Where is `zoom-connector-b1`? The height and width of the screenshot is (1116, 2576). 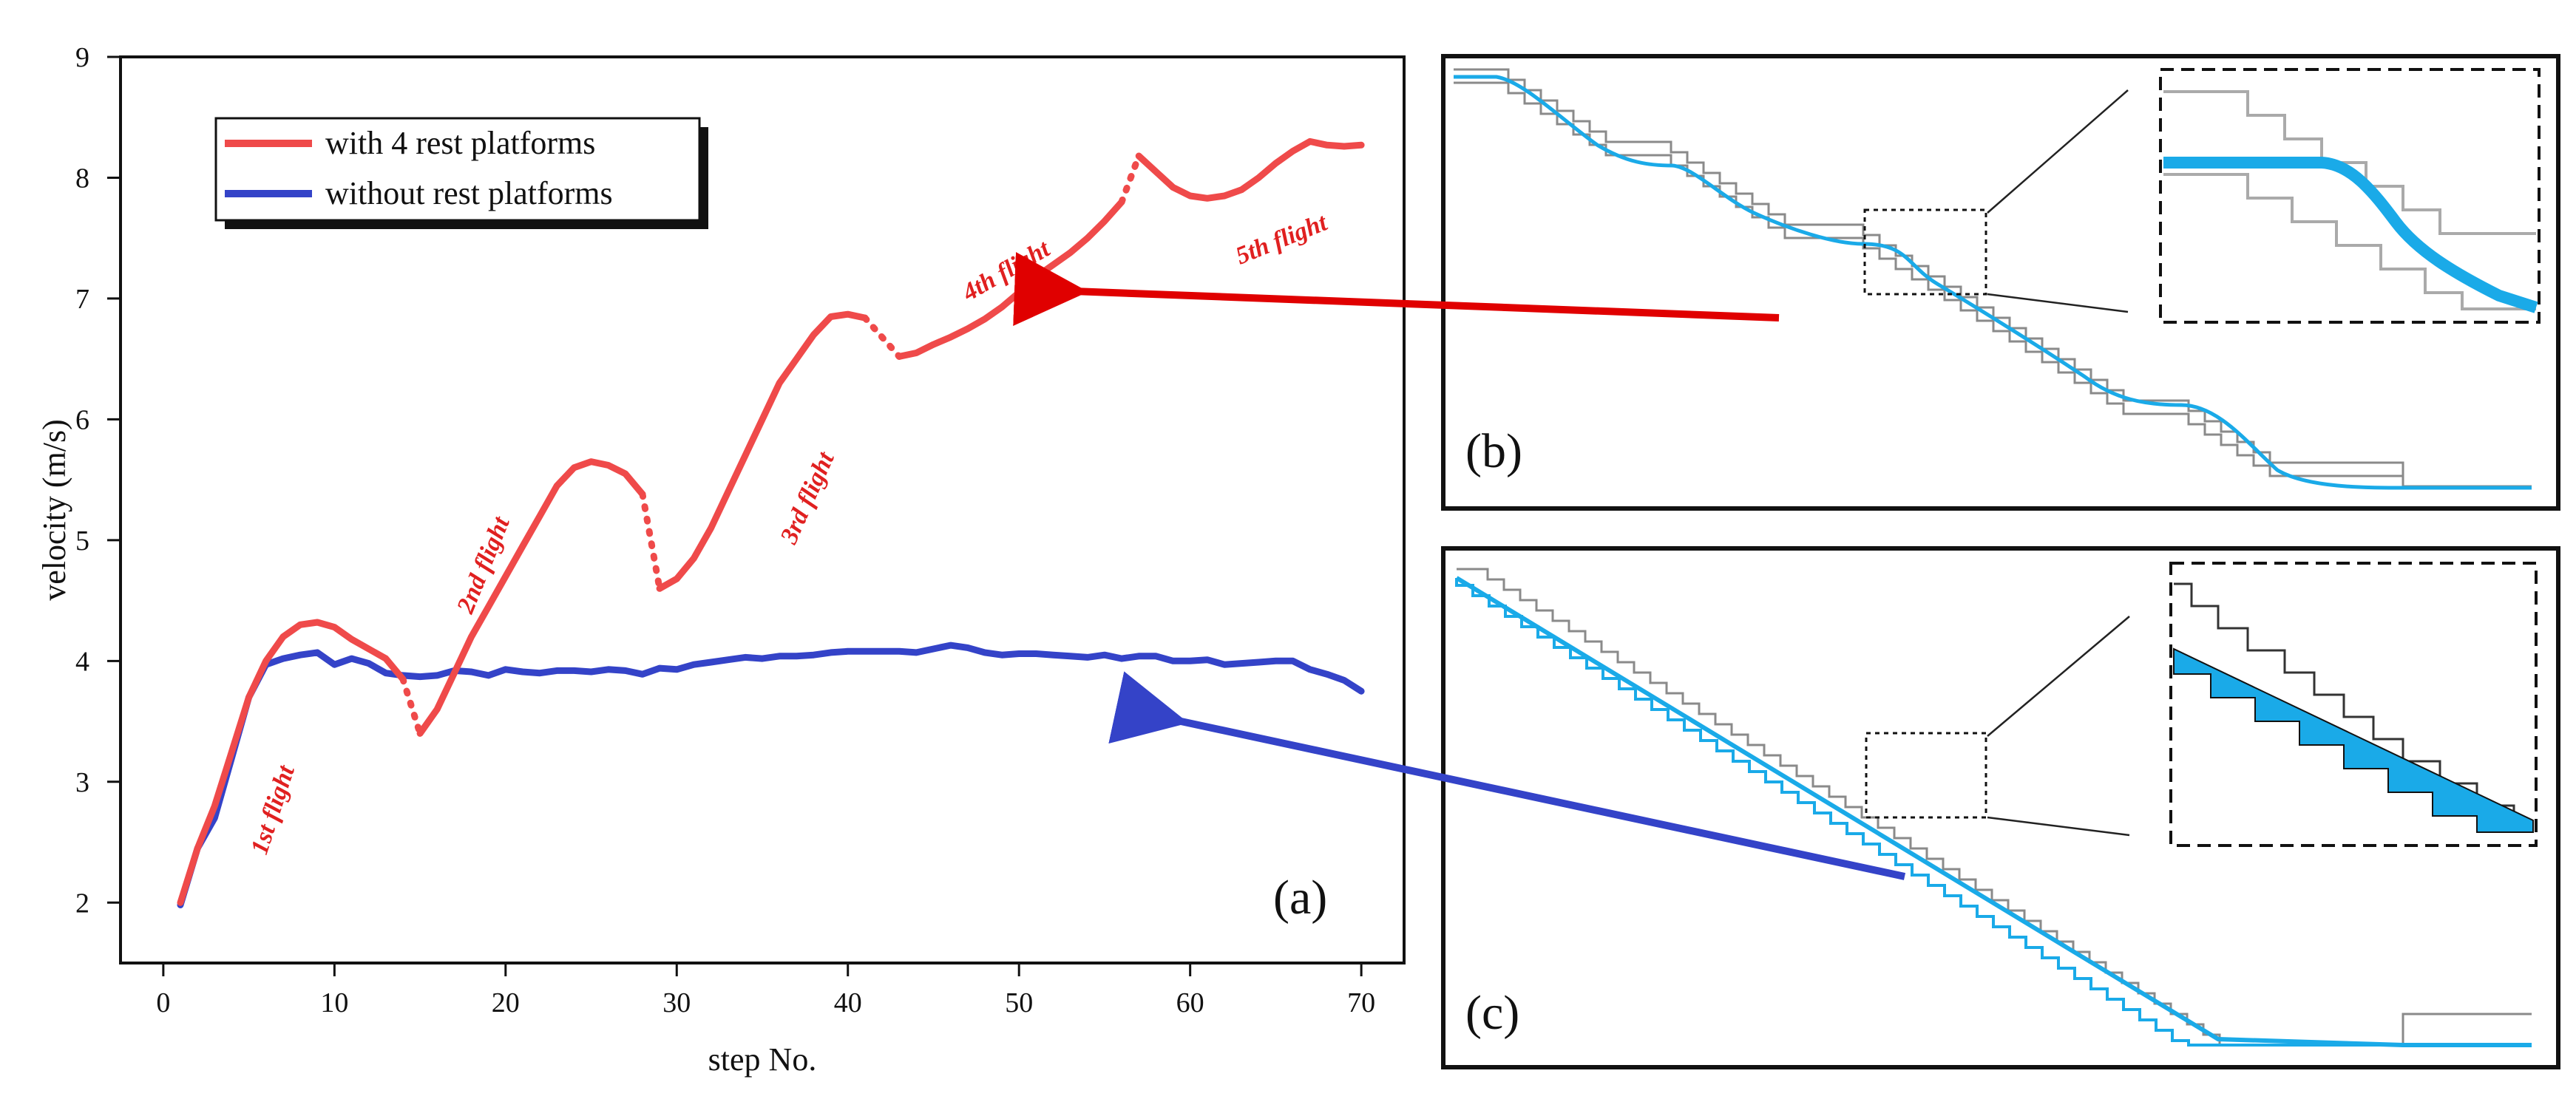 zoom-connector-b1 is located at coordinates (2058, 151).